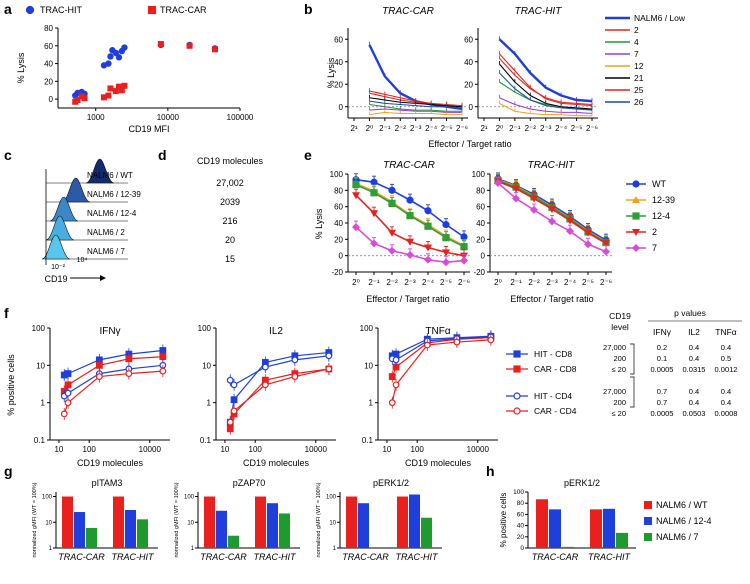 The height and width of the screenshot is (584, 750). Describe the element at coordinates (582, 483) in the screenshot. I see `chart-title: pERK1/2` at that location.